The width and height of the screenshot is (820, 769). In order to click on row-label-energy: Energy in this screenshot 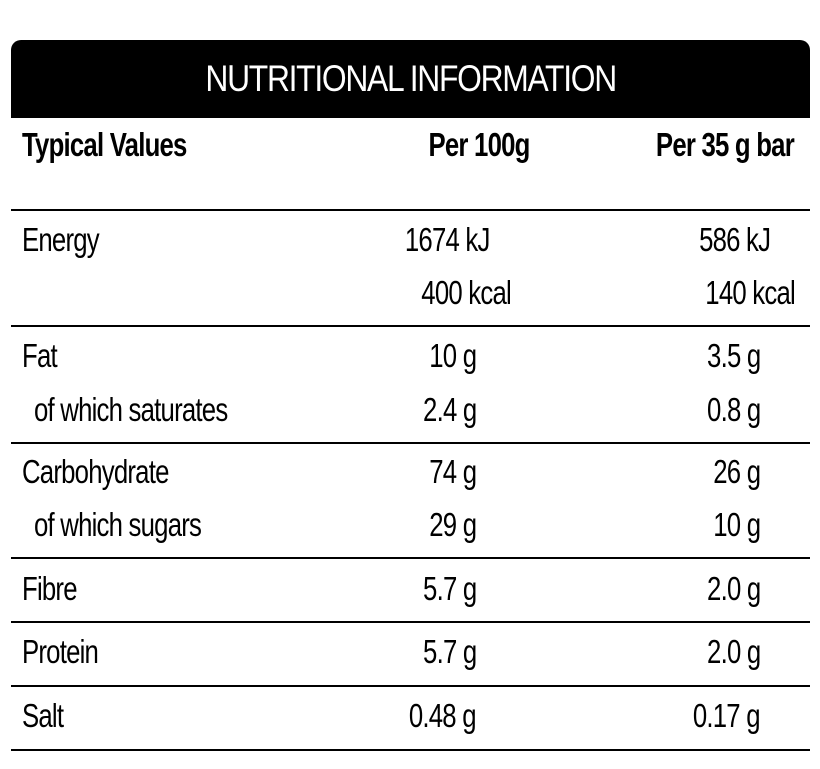, I will do `click(61, 239)`.